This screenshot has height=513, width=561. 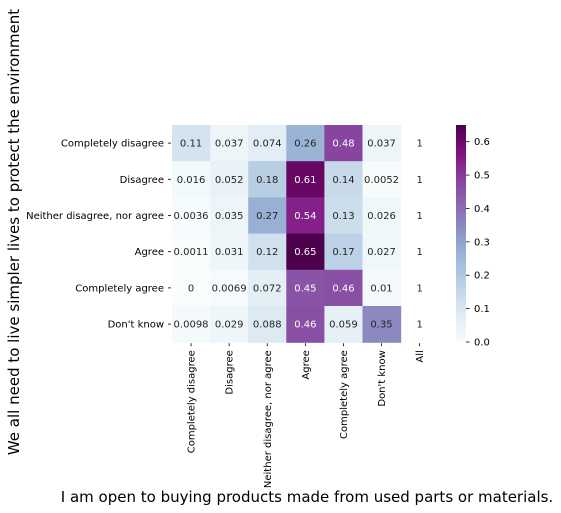 I want to click on cell-value-label: 0, so click(x=191, y=288).